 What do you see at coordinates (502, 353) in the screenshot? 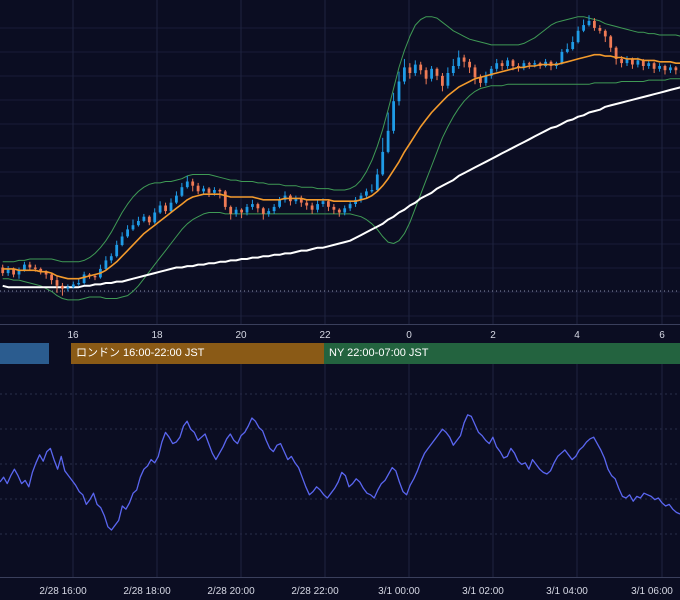
I see `session-new-york: NY 22:00-07:00 JST` at bounding box center [502, 353].